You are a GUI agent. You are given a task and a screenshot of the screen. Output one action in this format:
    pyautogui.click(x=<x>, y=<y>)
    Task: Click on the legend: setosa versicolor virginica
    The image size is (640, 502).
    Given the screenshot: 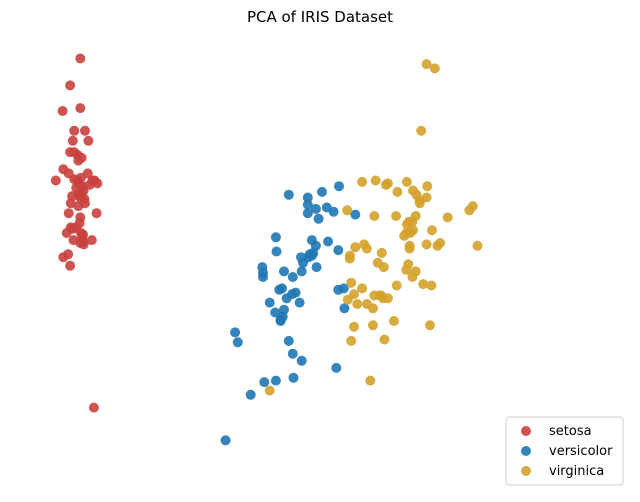 What is the action you would take?
    pyautogui.click(x=564, y=451)
    